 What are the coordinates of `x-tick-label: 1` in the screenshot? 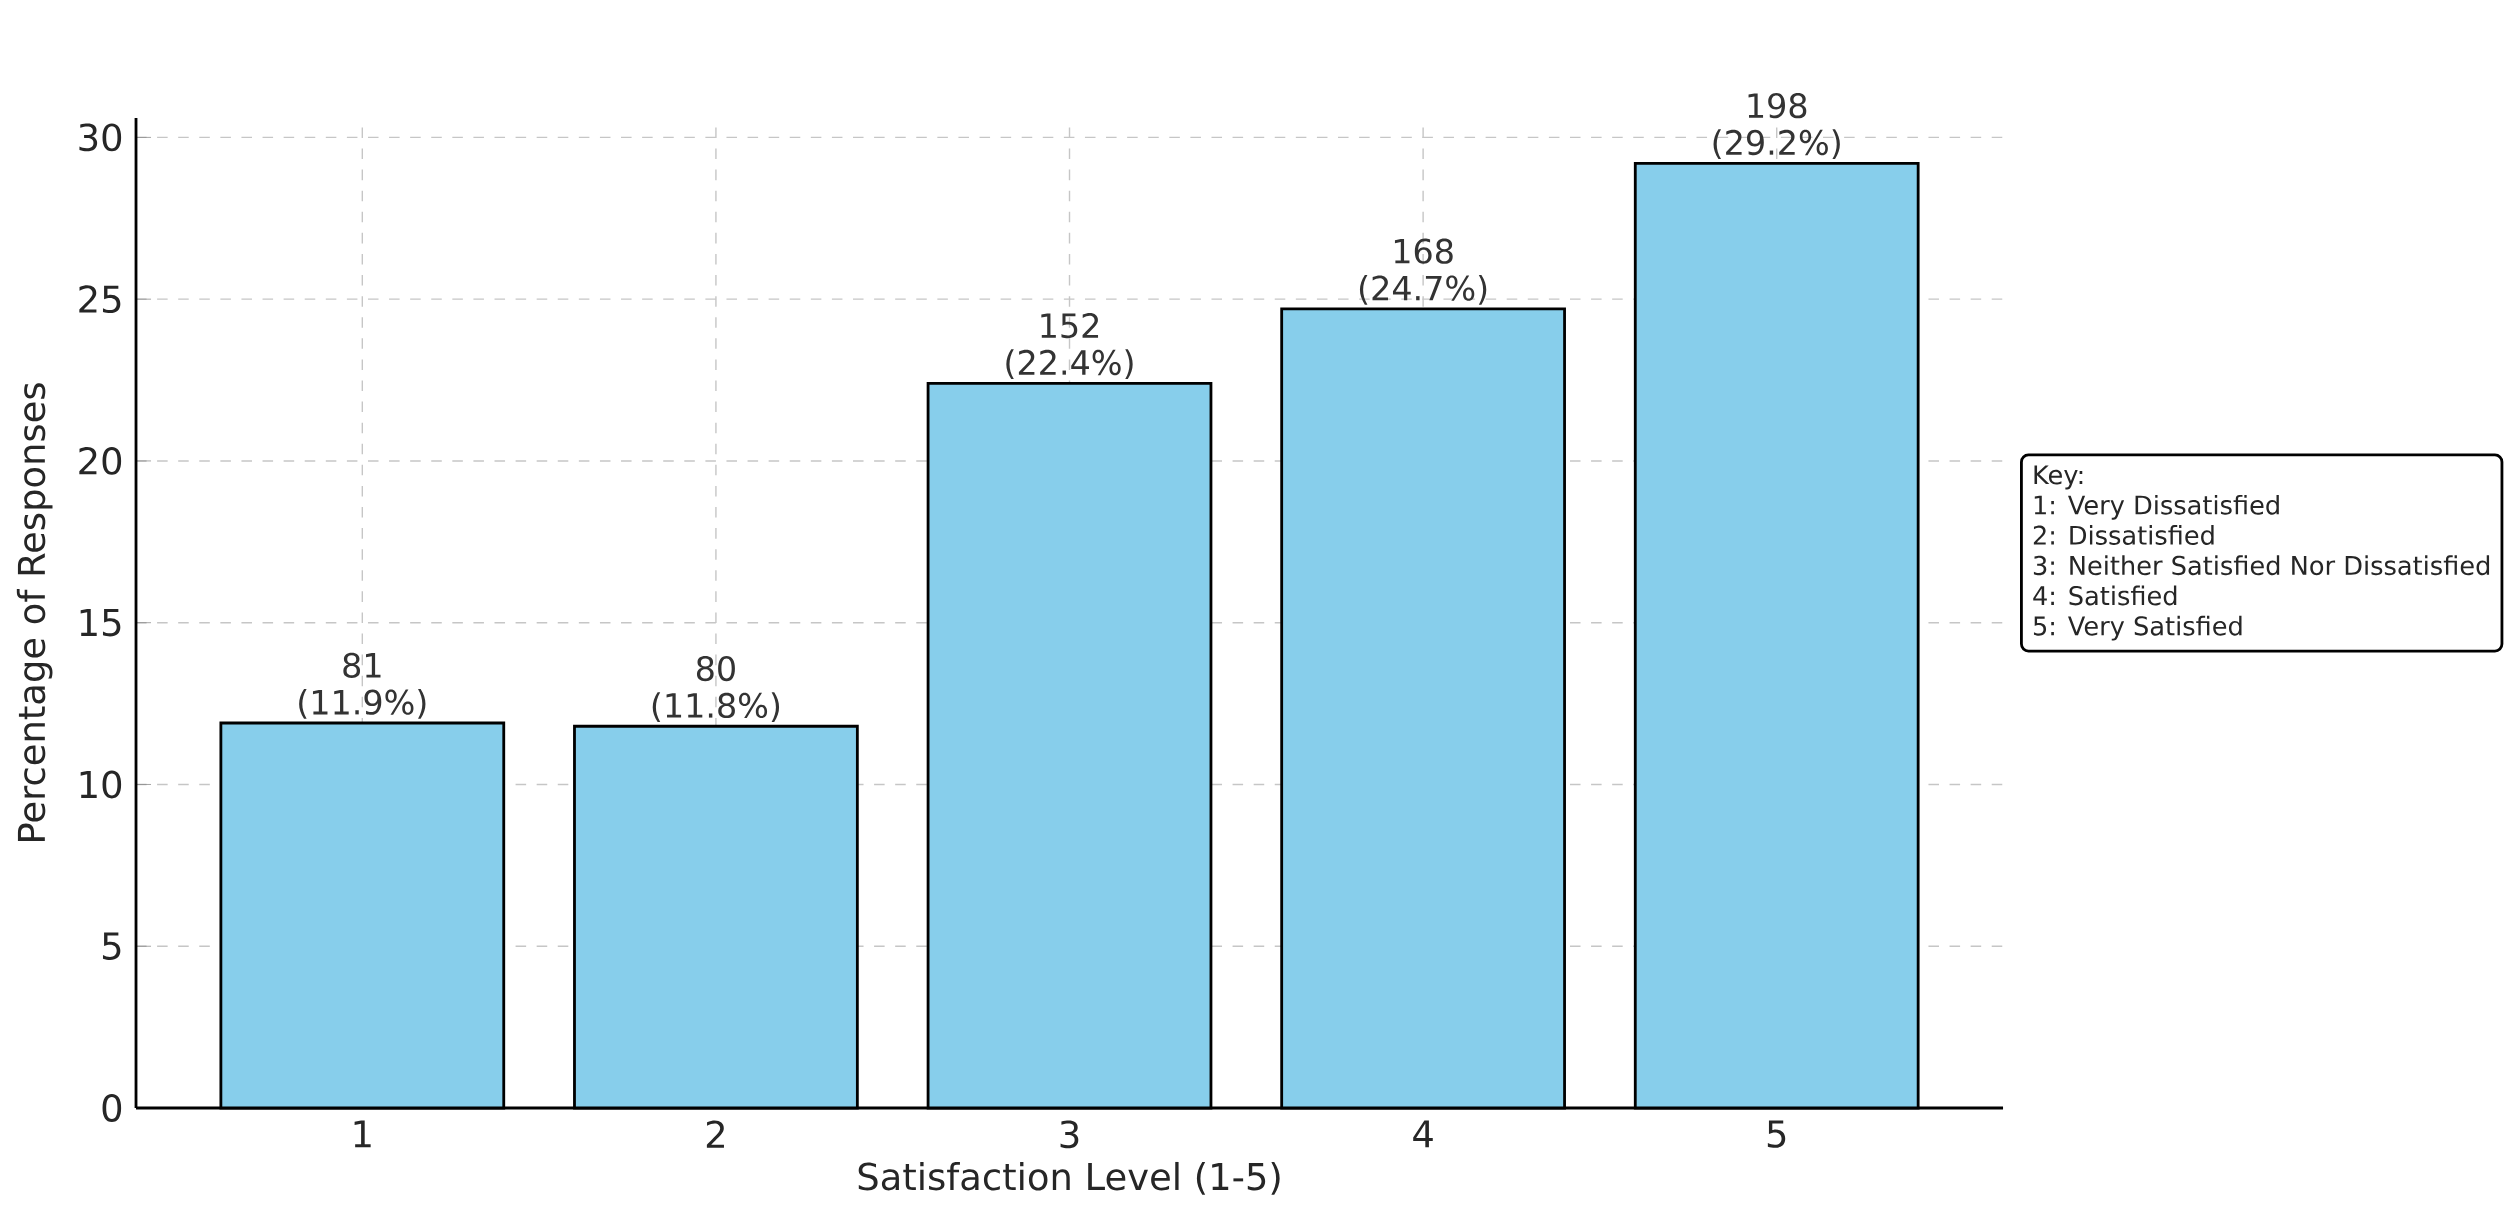 It's located at (362, 1134).